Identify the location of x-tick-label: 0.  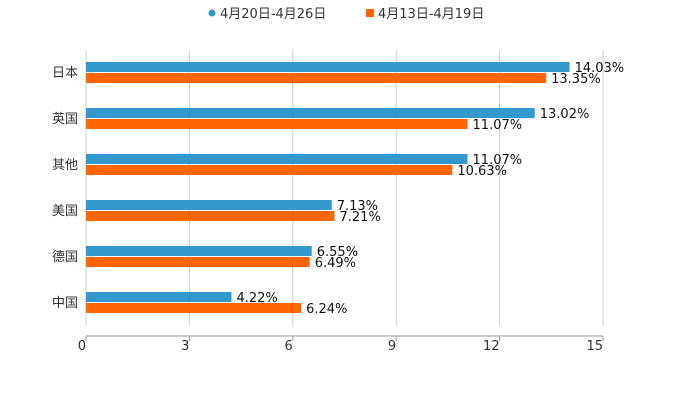
(82, 346).